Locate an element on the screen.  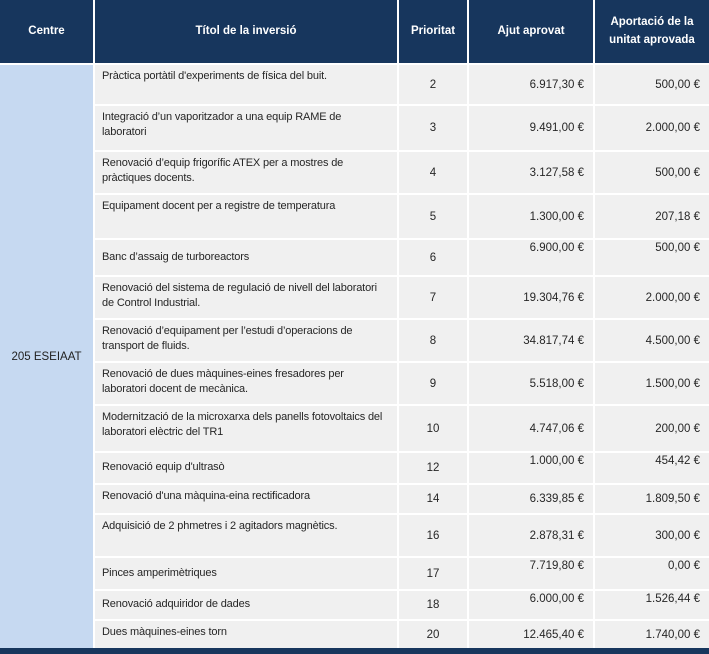
approved-aid-cell: 2.878,31 € is located at coordinates (531, 535).